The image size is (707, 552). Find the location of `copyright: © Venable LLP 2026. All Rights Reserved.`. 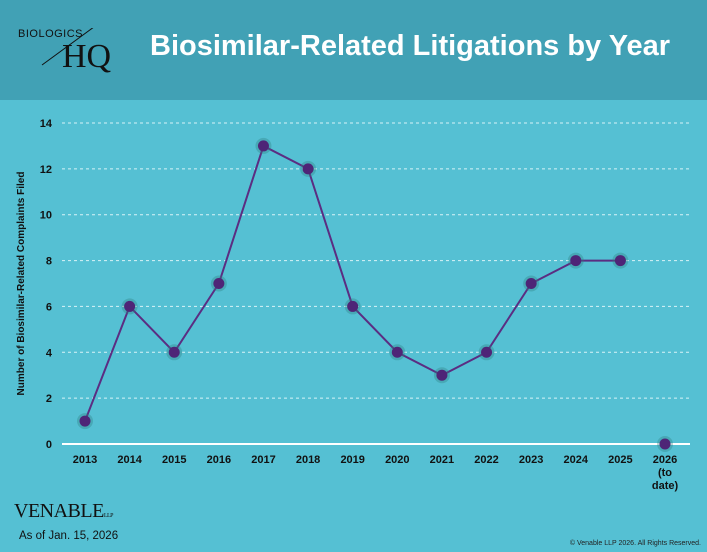

copyright: © Venable LLP 2026. All Rights Reserved. is located at coordinates (635, 543).